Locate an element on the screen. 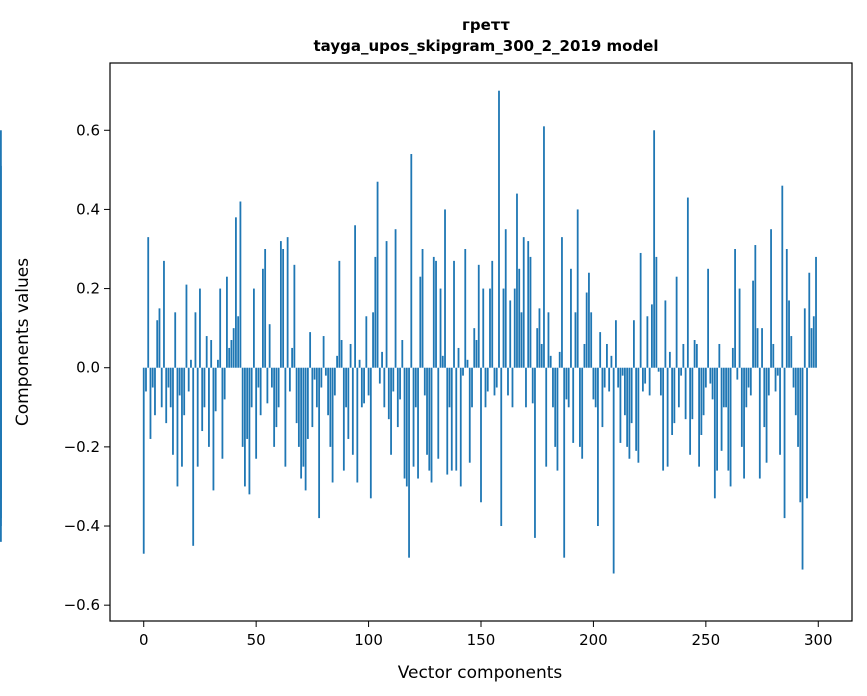 This screenshot has width=867, height=696. x-tick-label: 250 is located at coordinates (706, 640).